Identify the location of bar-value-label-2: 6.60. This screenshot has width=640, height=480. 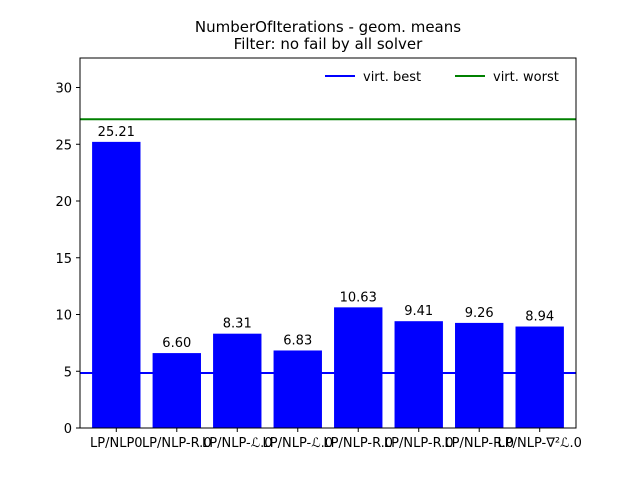
(176, 343).